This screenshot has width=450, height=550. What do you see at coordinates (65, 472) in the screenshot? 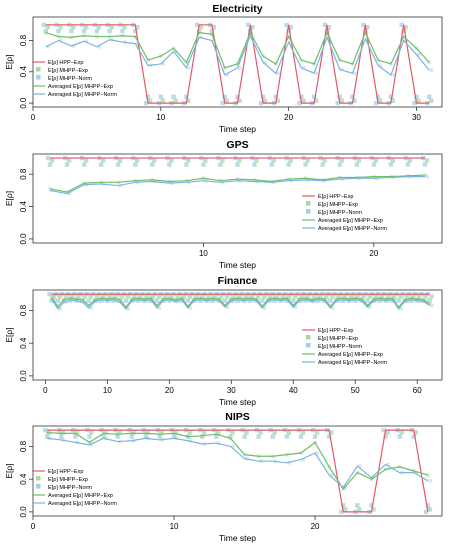
I see `legend-label: E[ρ] HPP−Exp` at bounding box center [65, 472].